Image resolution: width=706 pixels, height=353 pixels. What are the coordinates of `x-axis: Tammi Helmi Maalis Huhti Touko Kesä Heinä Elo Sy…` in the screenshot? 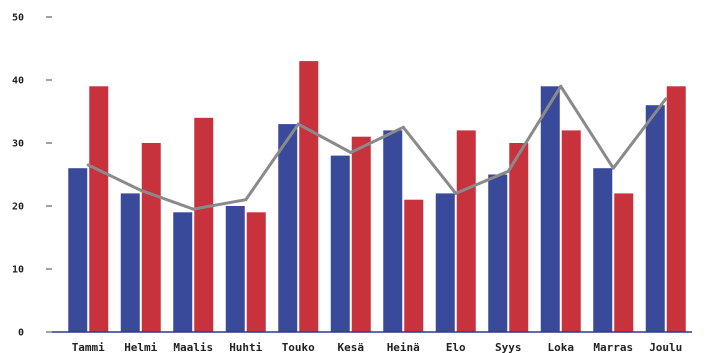 It's located at (372, 342).